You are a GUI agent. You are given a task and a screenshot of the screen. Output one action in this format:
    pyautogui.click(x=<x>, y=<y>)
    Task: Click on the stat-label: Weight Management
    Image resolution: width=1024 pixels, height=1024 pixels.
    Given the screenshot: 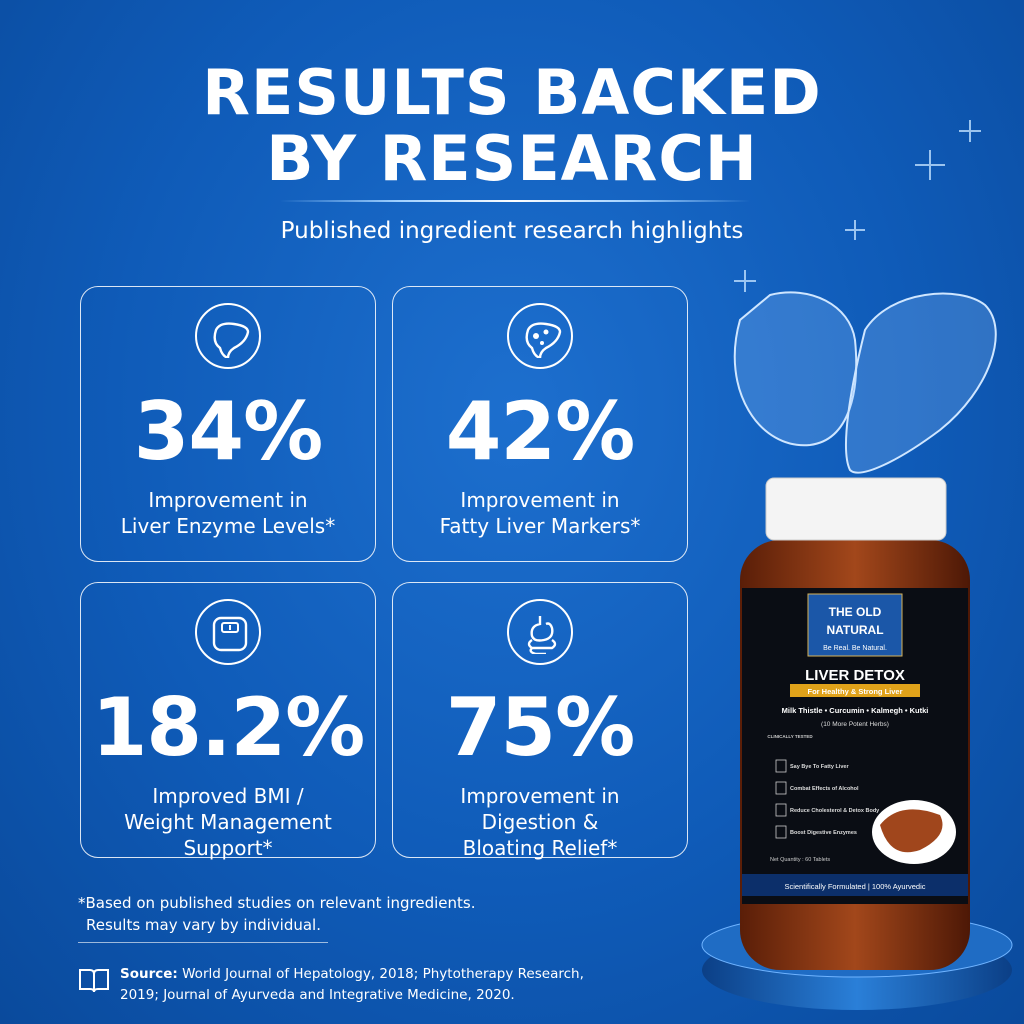 What is the action you would take?
    pyautogui.click(x=228, y=822)
    